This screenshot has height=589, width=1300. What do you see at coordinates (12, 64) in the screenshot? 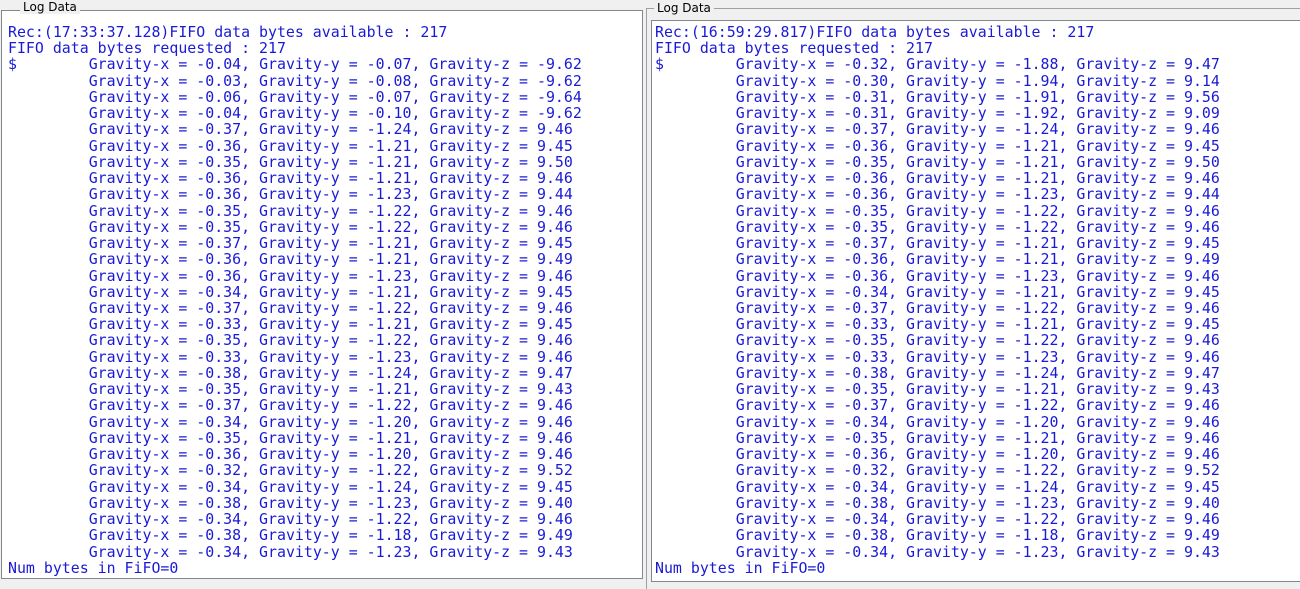
I see `prompt-symbol: $` at bounding box center [12, 64].